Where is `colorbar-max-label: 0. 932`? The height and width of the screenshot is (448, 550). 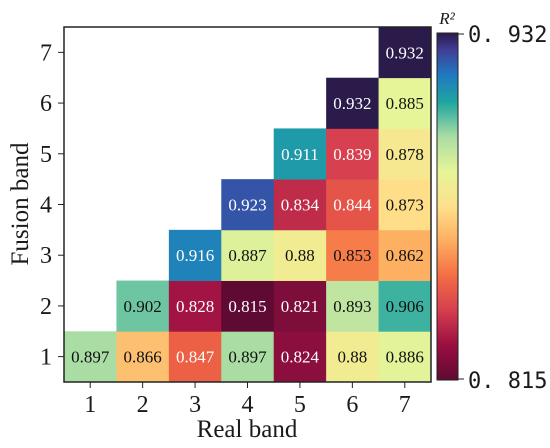
colorbar-max-label: 0. 932 is located at coordinates (507, 35).